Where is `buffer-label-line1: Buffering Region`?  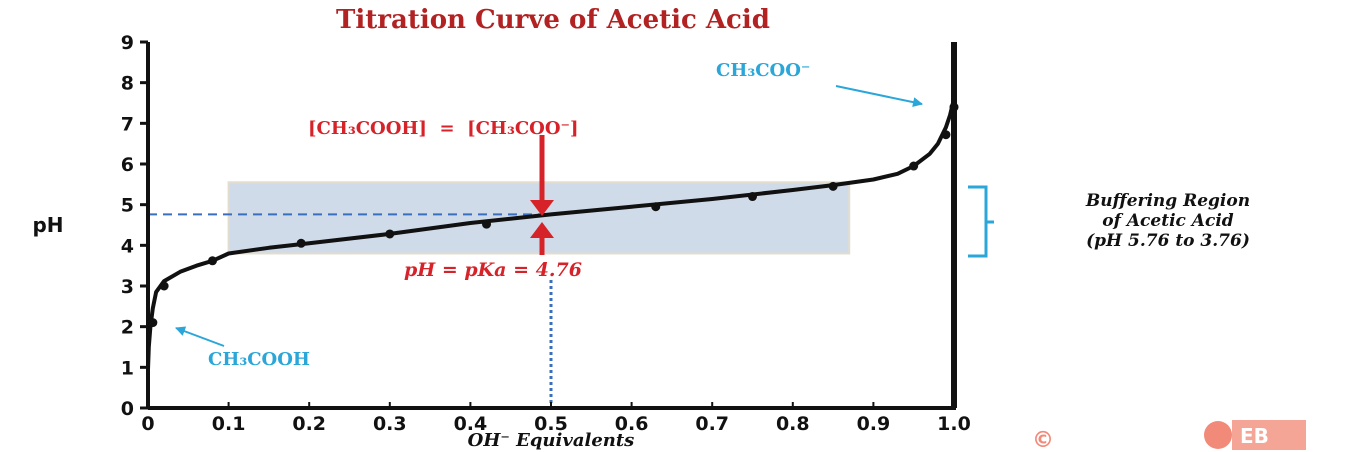 buffer-label-line1: Buffering Region is located at coordinates (1167, 201).